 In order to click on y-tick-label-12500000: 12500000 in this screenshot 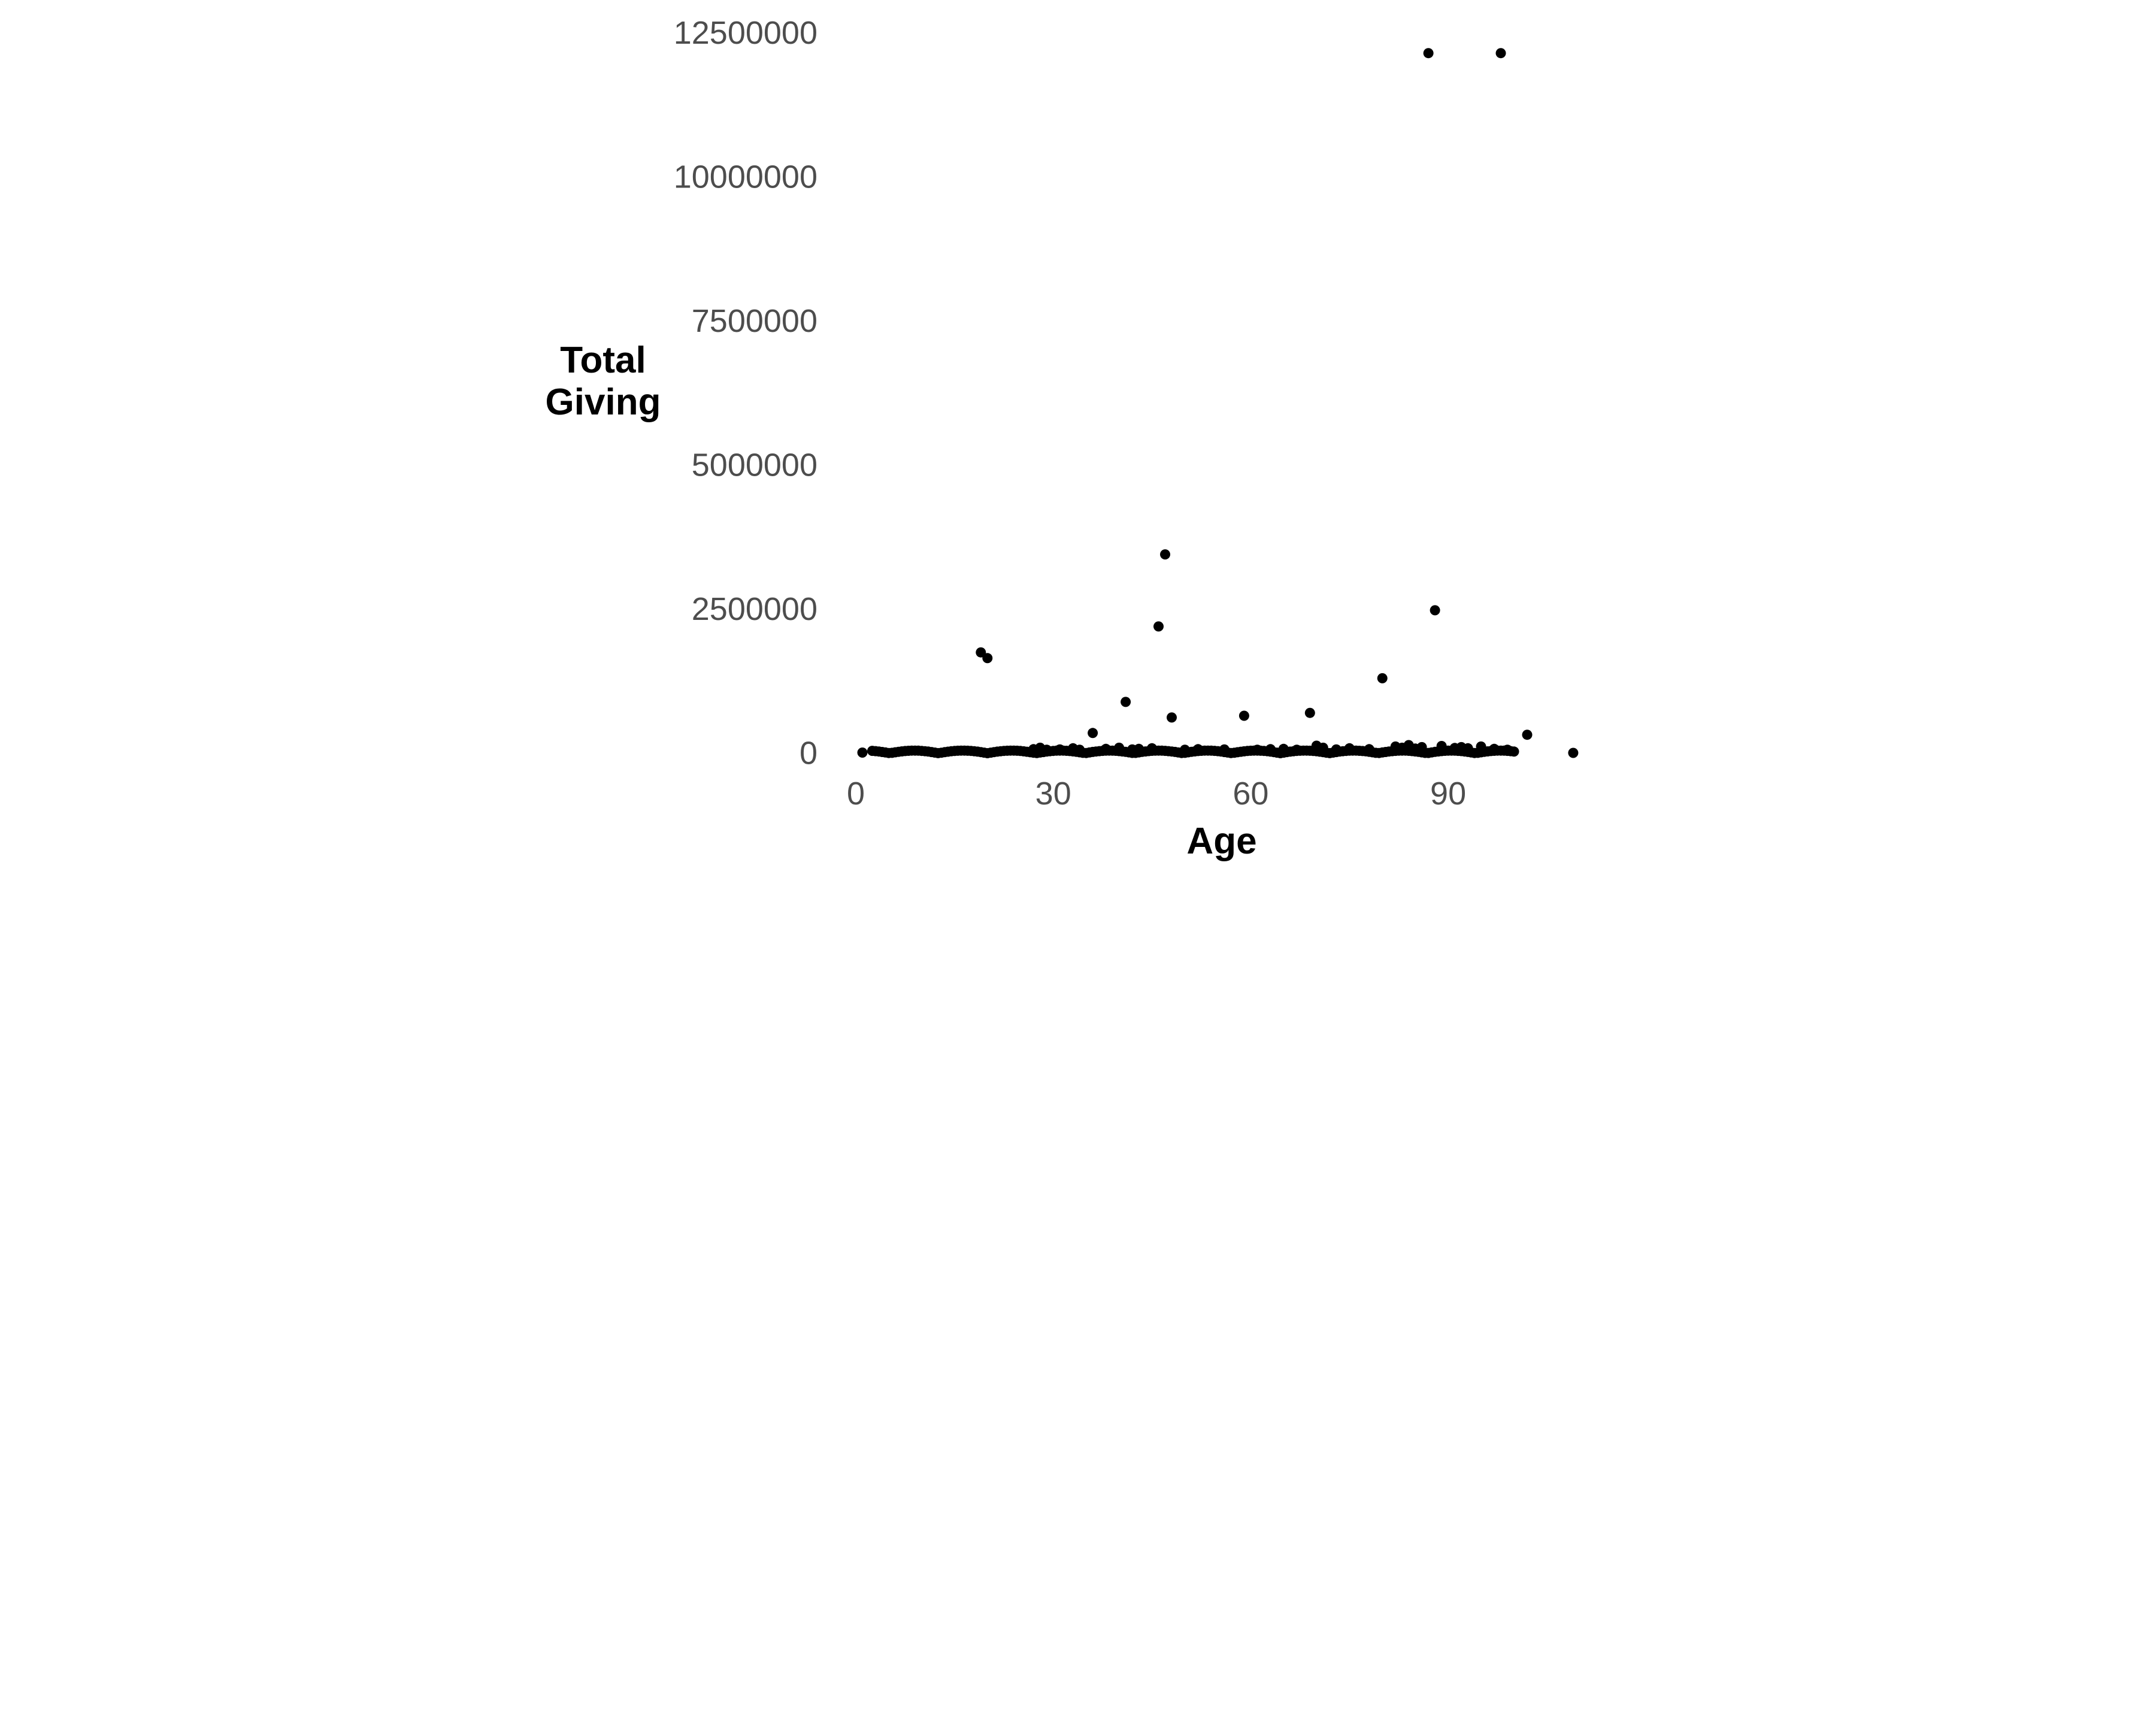, I will do `click(745, 33)`.